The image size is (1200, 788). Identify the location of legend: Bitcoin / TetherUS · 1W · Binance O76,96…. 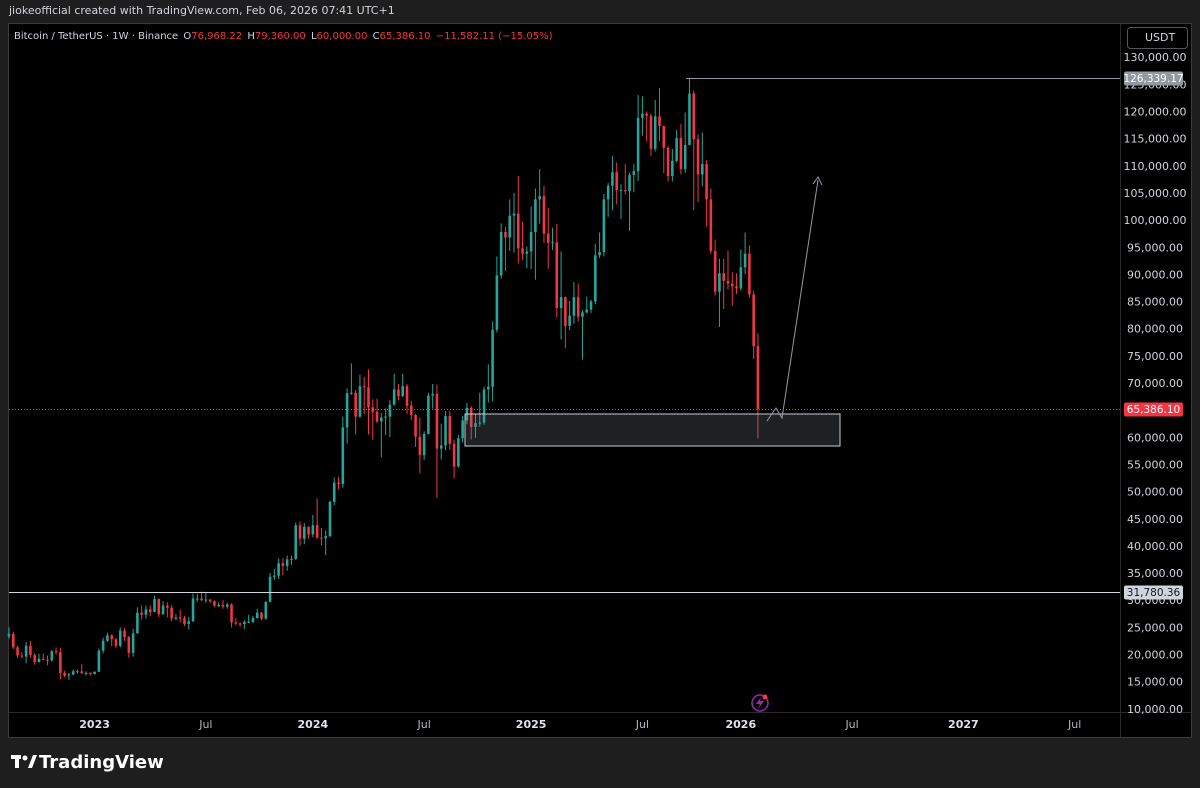
(283, 36).